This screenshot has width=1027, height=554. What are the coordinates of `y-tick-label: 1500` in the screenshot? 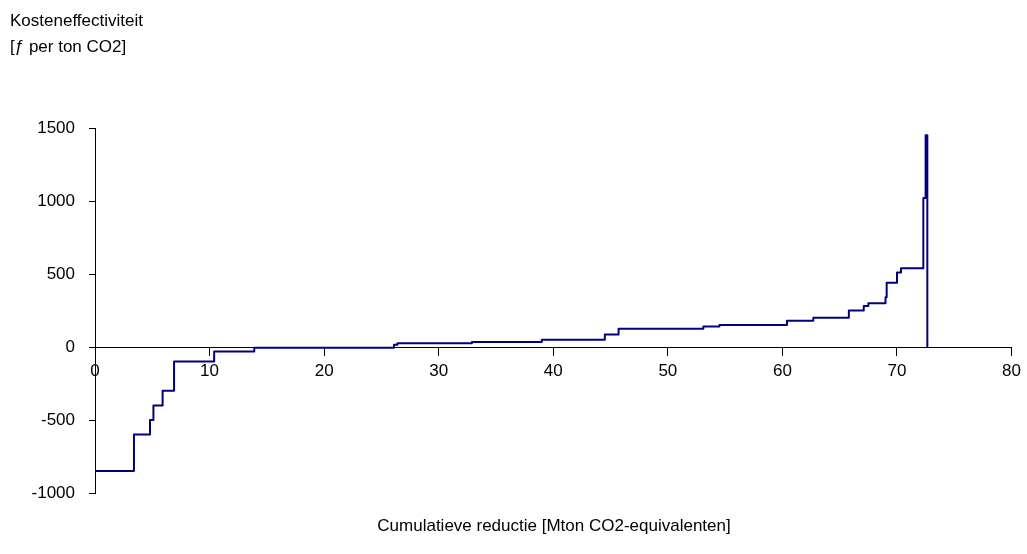 It's located at (56, 127).